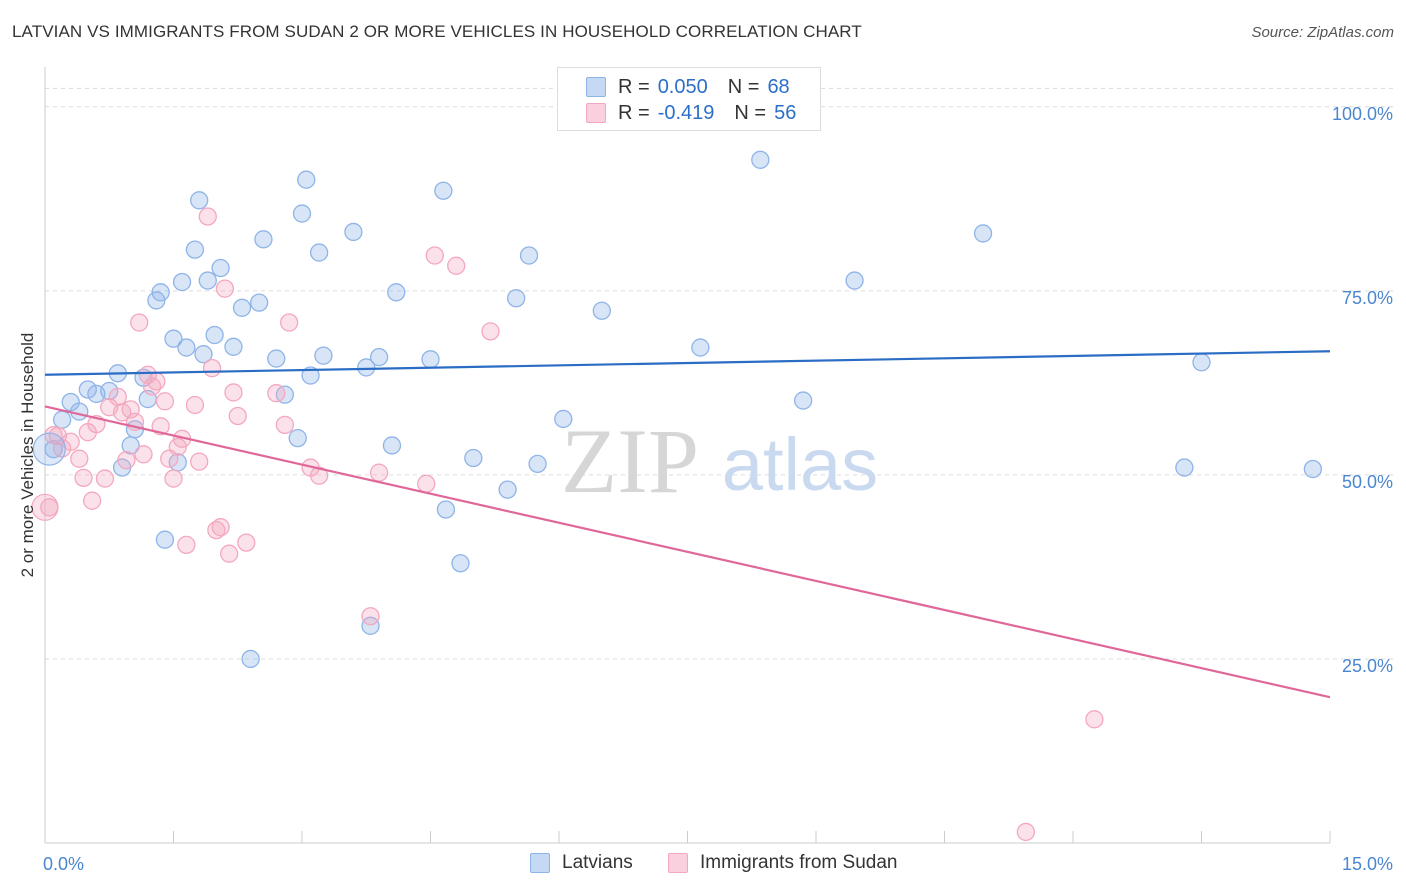  Describe the element at coordinates (63, 864) in the screenshot. I see `x-tick-label: 0.0%` at that location.